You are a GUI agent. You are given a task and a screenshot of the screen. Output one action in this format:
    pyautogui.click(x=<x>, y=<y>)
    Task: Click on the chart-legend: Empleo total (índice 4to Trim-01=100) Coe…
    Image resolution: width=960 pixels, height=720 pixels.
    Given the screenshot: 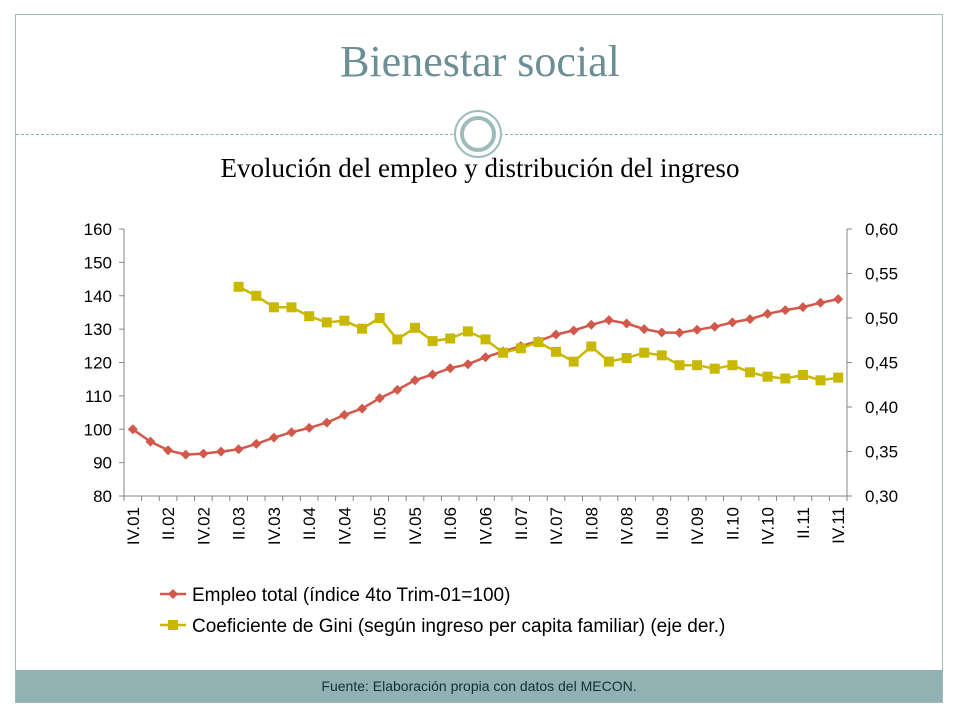 What is the action you would take?
    pyautogui.click(x=442, y=611)
    